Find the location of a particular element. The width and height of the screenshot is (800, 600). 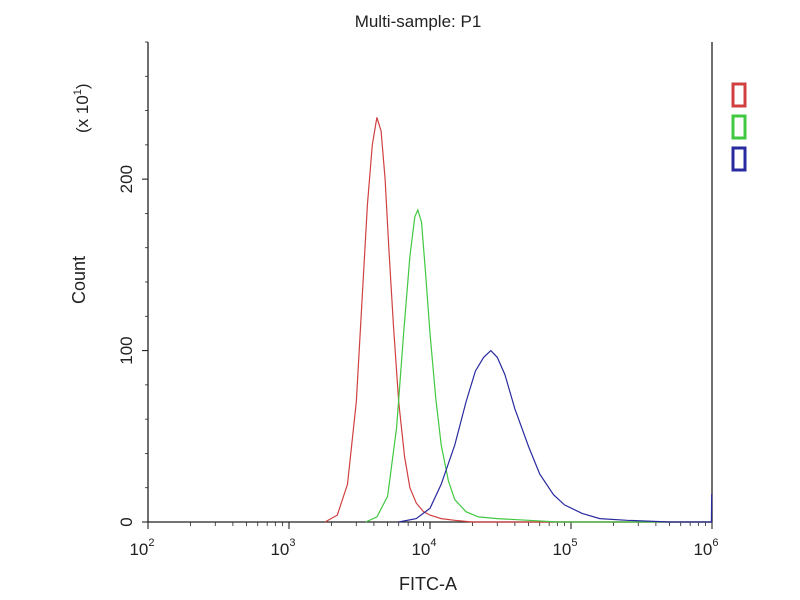

y-multiplier-base: (x 10 is located at coordinates (82, 114).